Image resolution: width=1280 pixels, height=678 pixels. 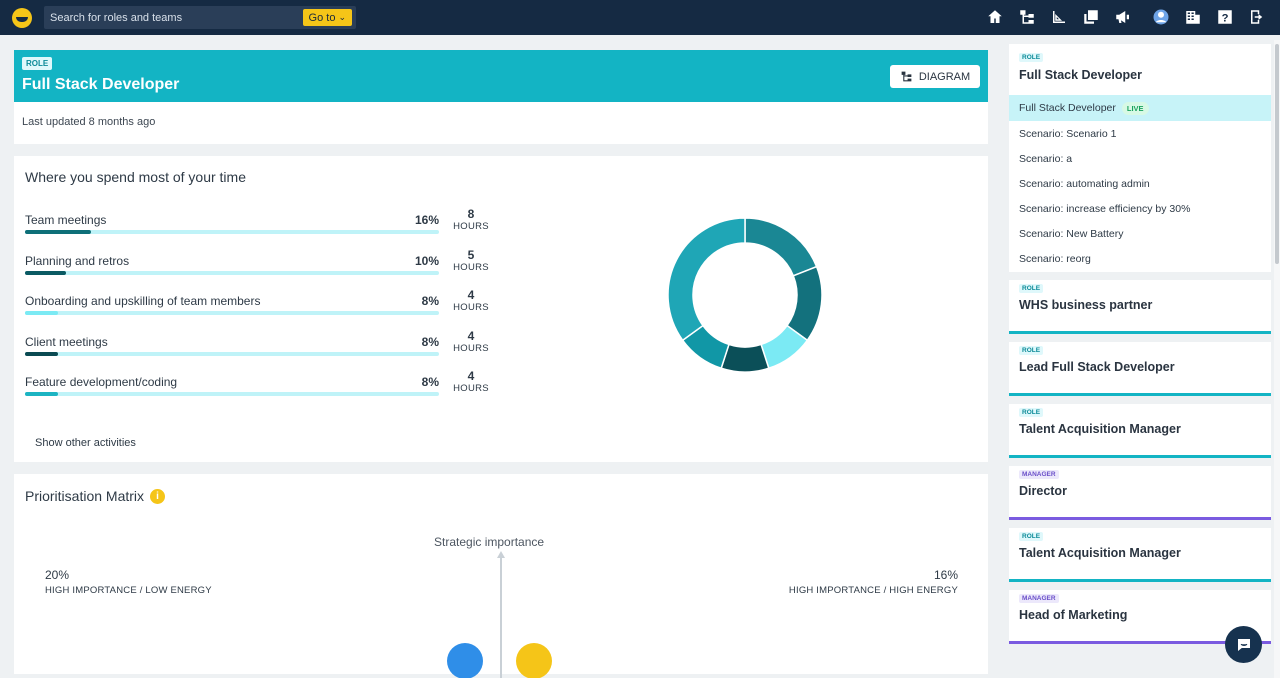 I want to click on search-box: Go to ⌄, so click(x=200, y=17).